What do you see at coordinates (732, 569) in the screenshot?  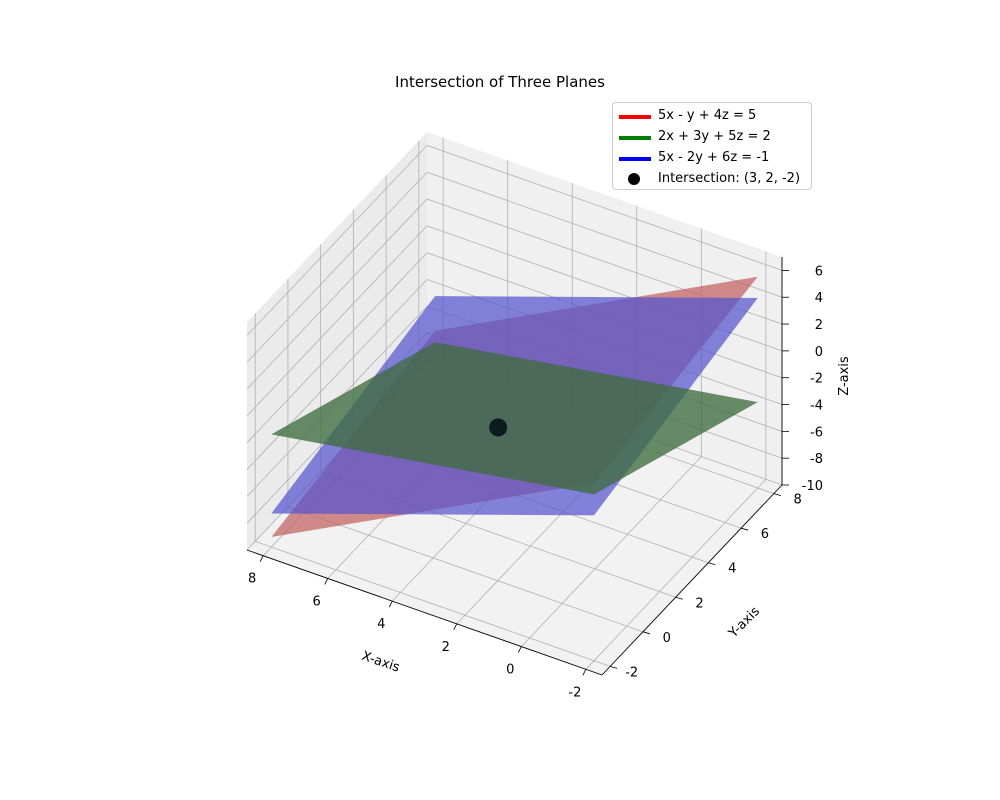 I see `y-tick-label: 4` at bounding box center [732, 569].